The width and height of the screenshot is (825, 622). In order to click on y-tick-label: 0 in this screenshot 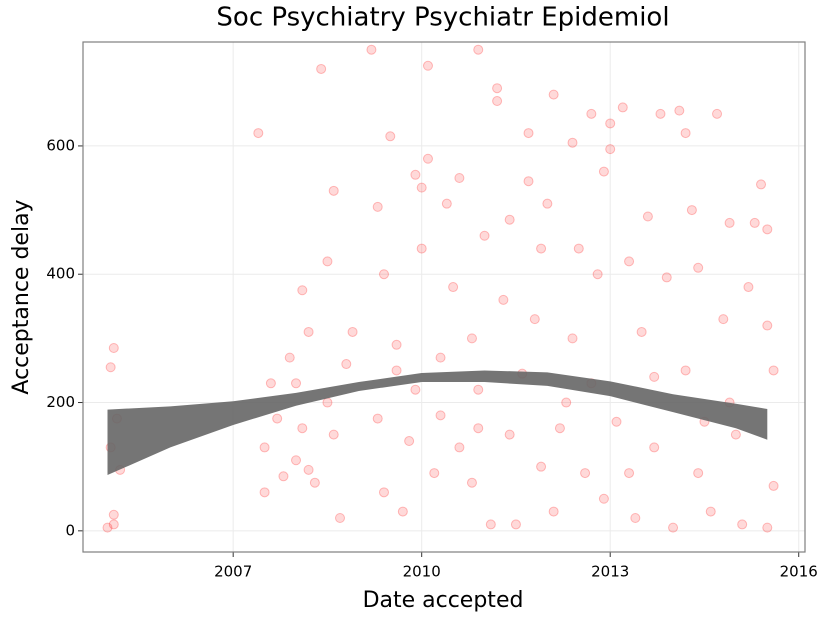, I will do `click(70, 530)`.